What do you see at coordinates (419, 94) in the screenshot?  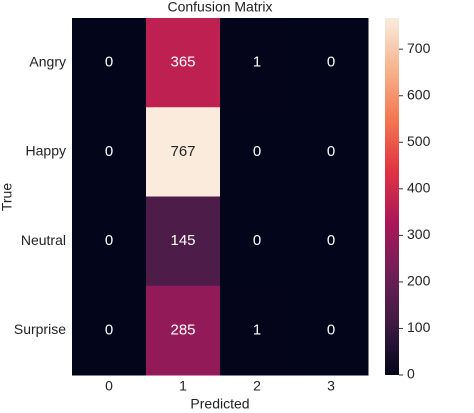 I see `colorbar-tick-label: 600` at bounding box center [419, 94].